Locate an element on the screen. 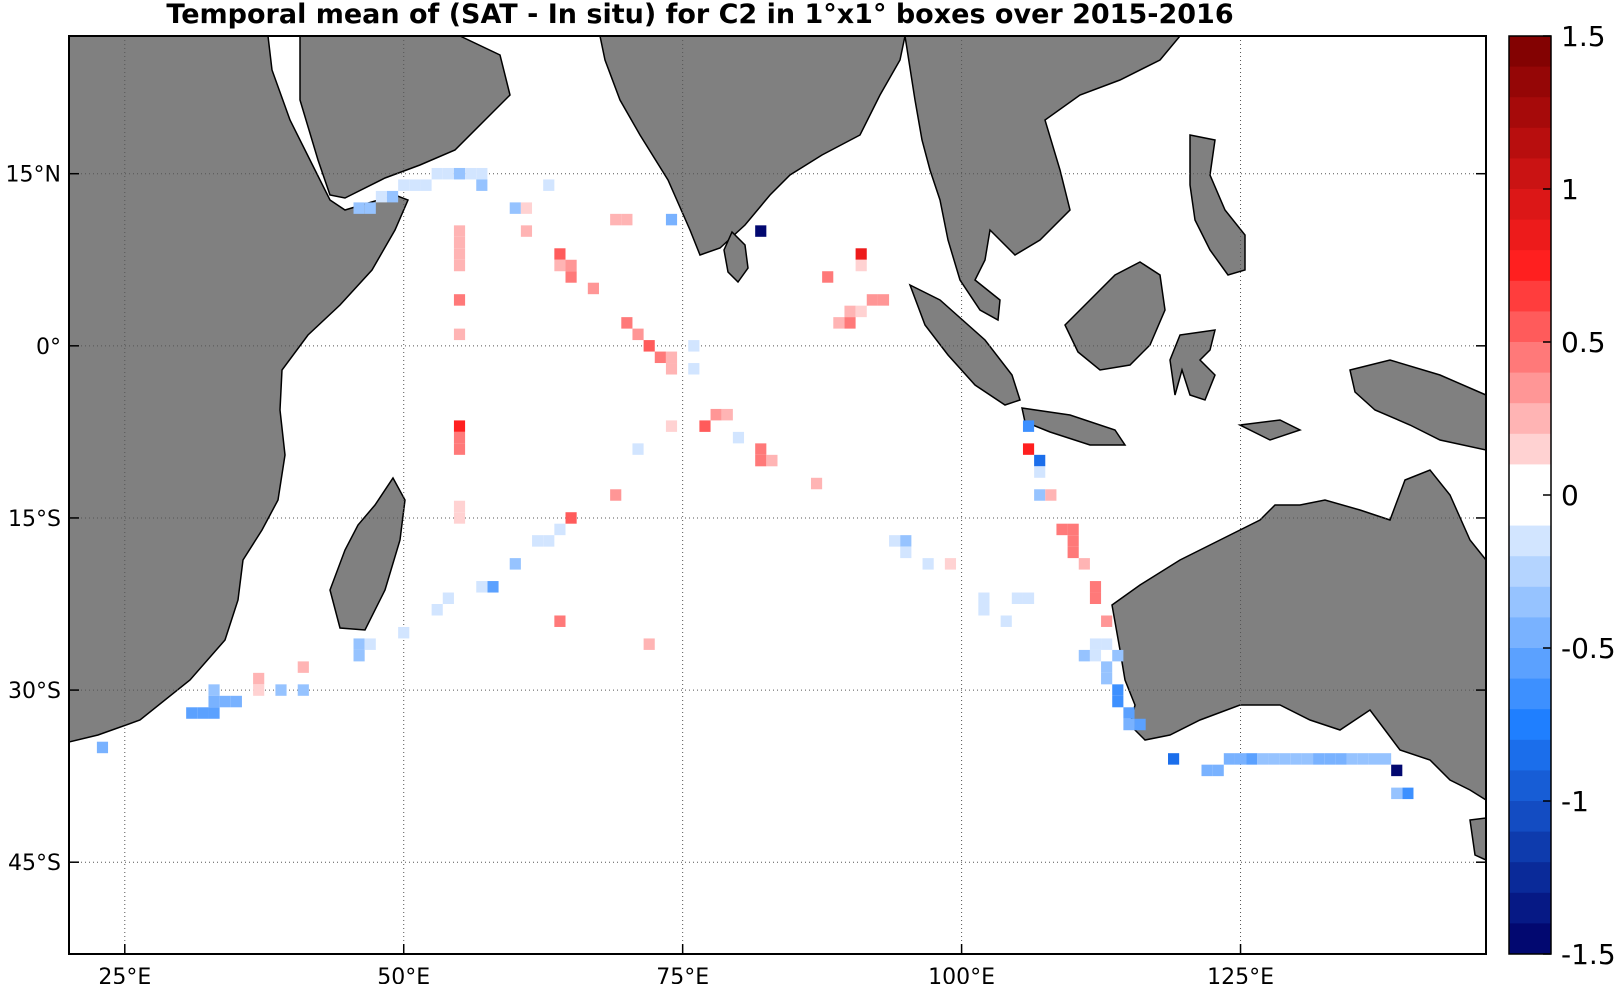 The height and width of the screenshot is (984, 1615). colorbar-tick-label: 1 is located at coordinates (1570, 189).